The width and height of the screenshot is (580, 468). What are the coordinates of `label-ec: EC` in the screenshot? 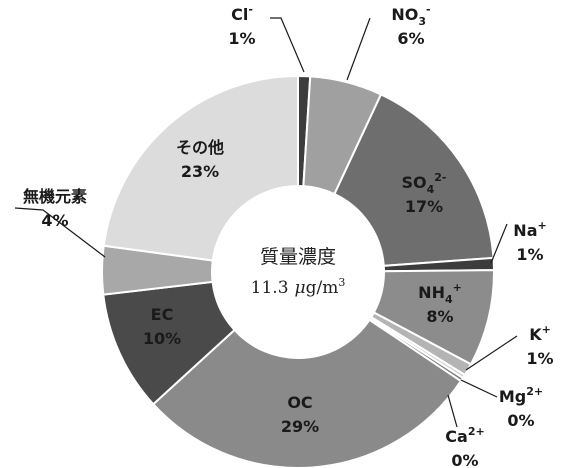 It's located at (162, 314).